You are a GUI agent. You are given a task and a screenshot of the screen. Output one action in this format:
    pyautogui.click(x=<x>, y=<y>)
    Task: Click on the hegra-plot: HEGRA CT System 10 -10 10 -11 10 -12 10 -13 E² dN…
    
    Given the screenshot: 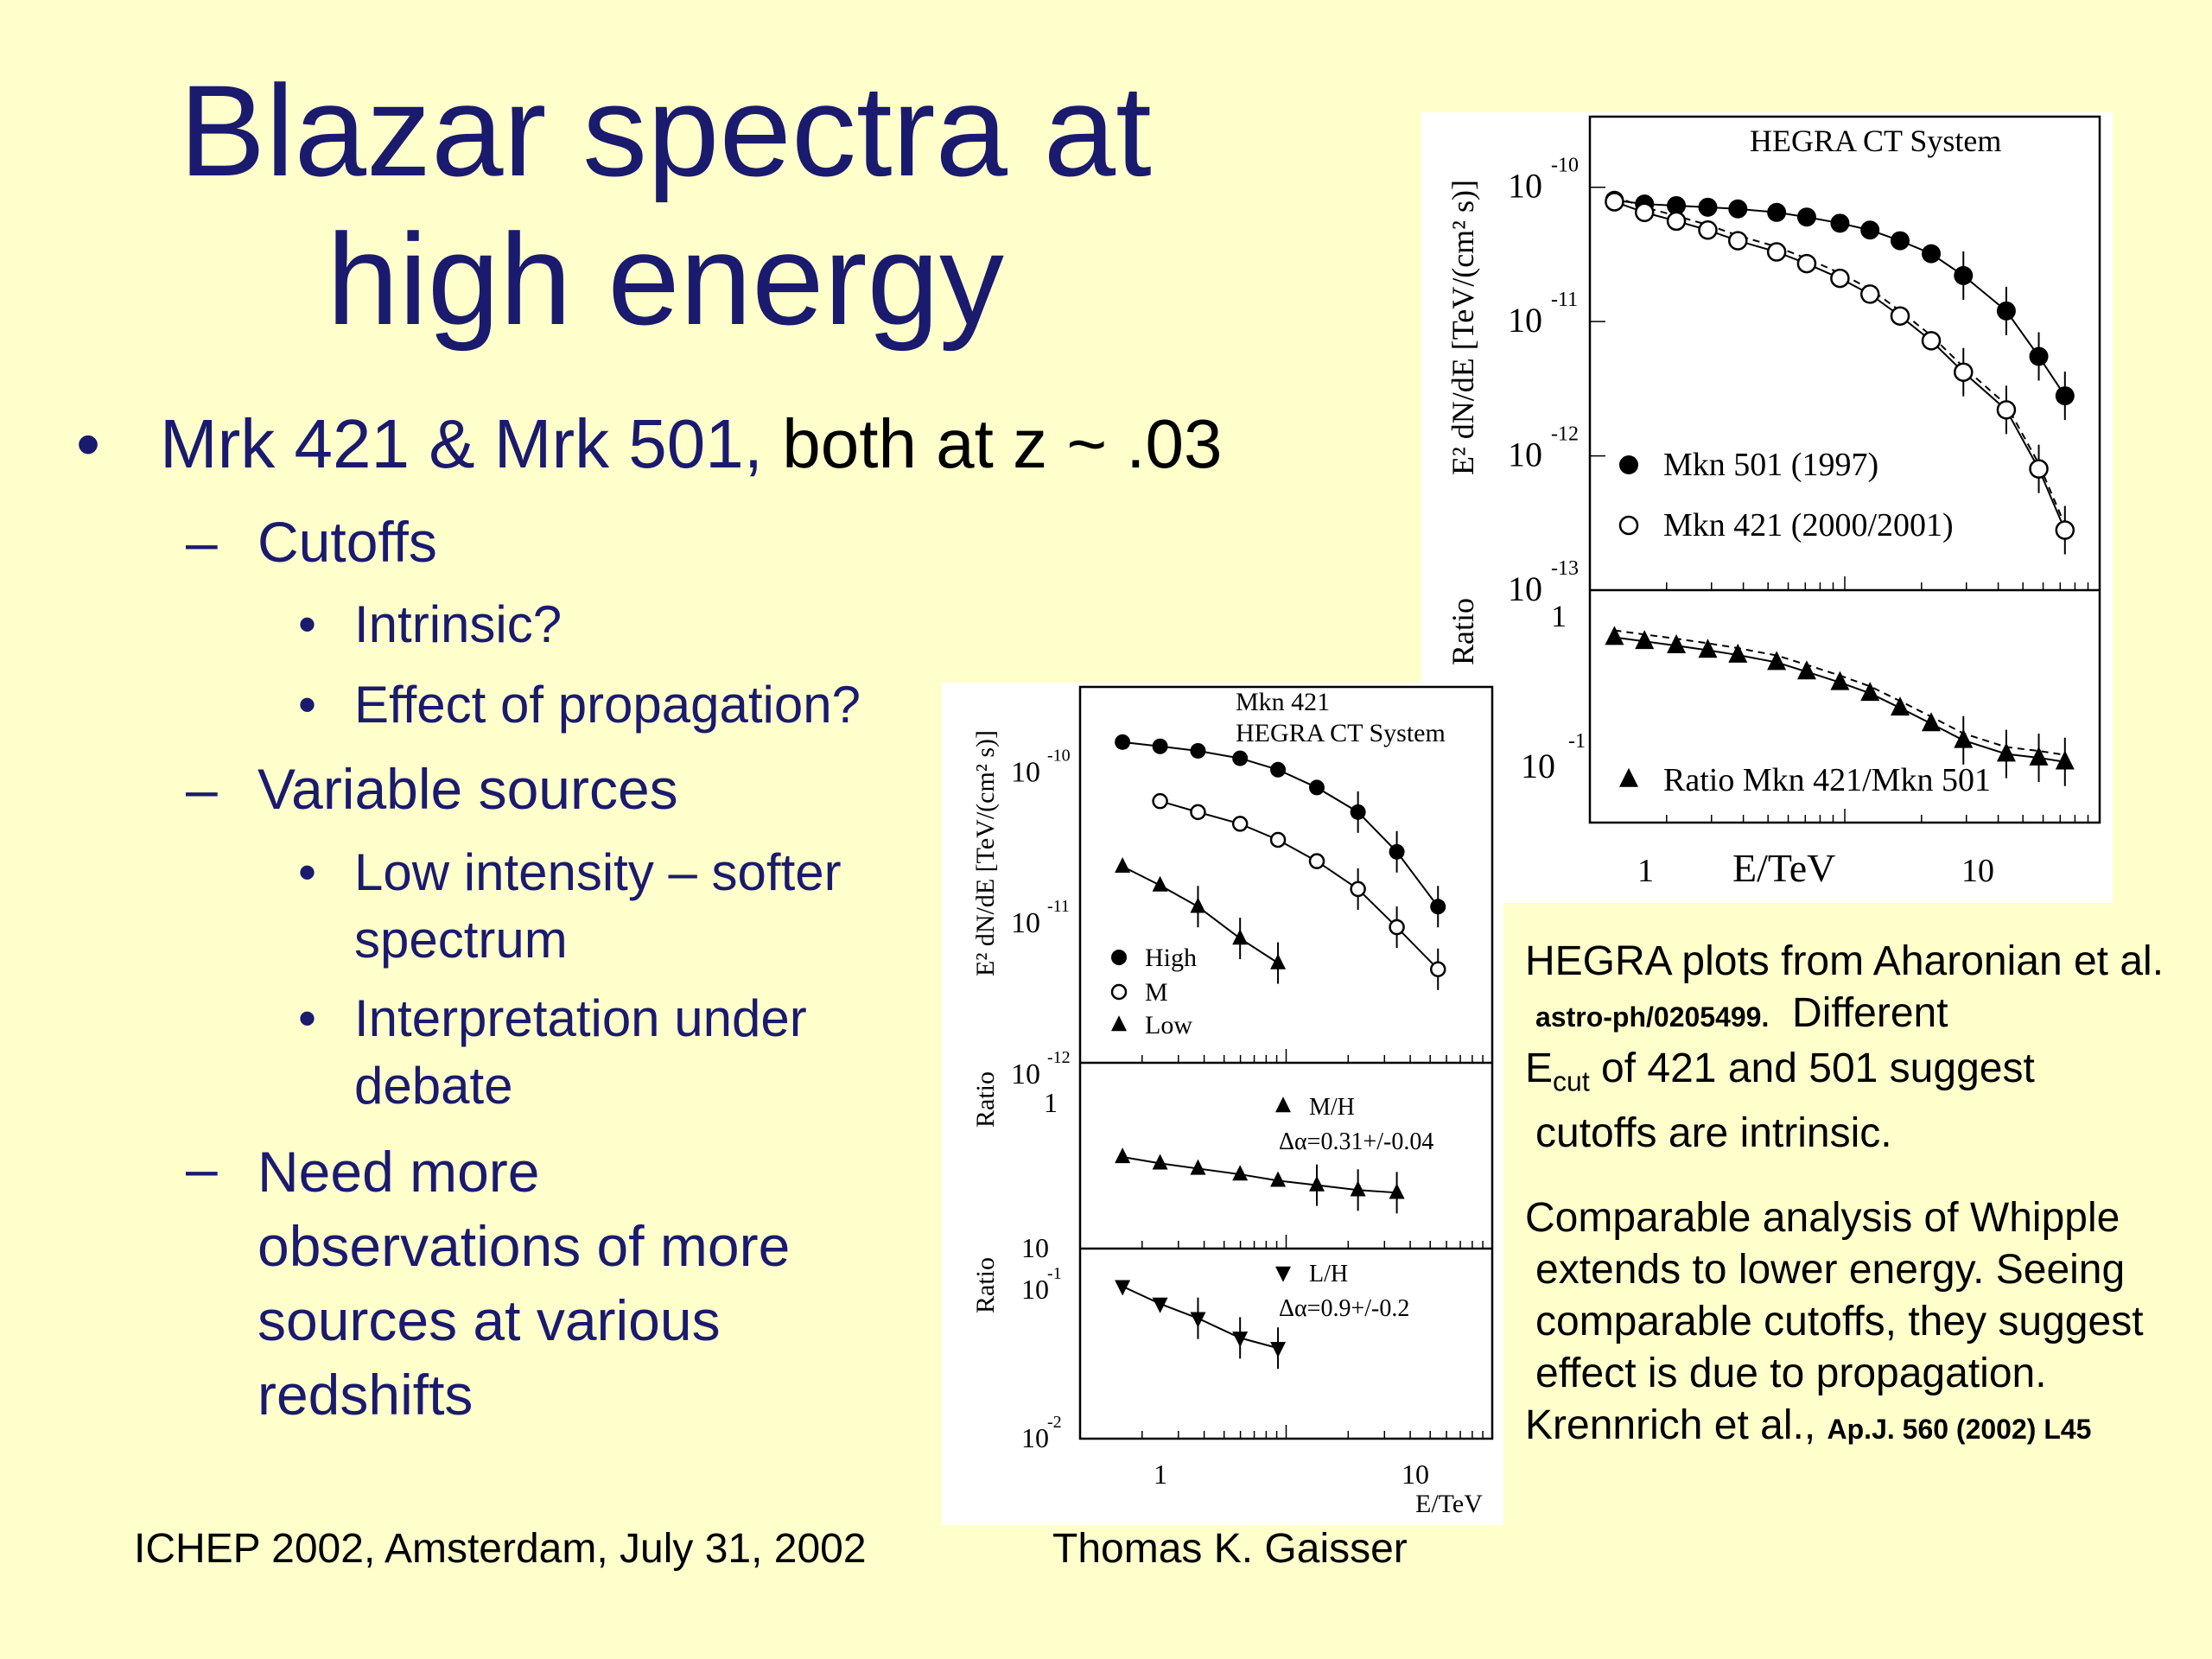 What is the action you would take?
    pyautogui.click(x=1767, y=507)
    